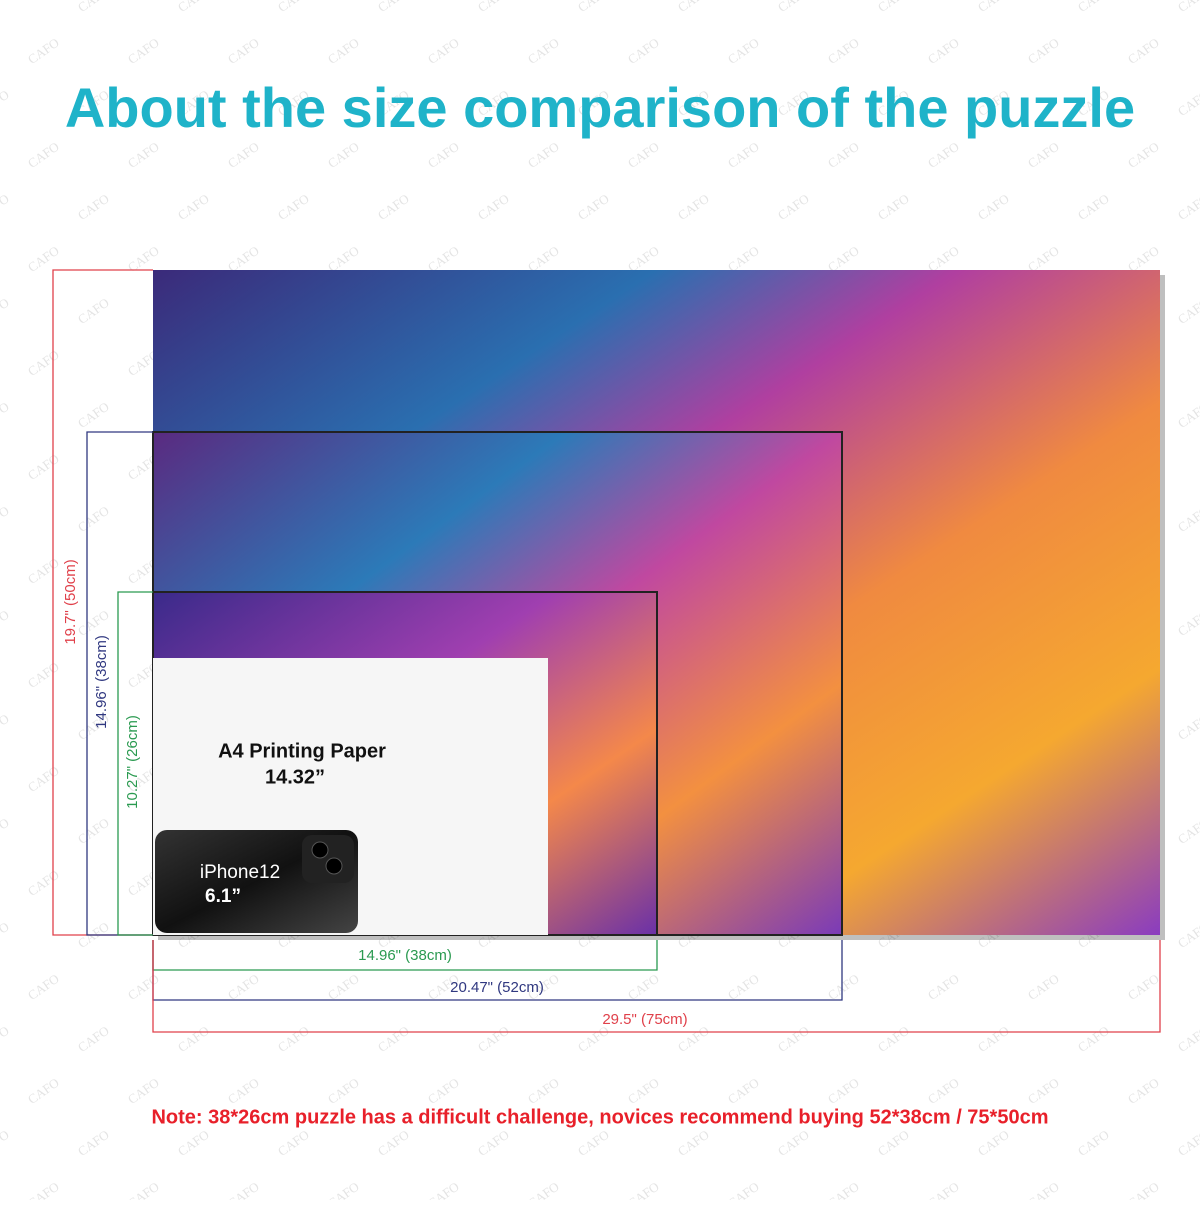 This screenshot has width=1200, height=1205. What do you see at coordinates (334, 866) in the screenshot?
I see `lens` at bounding box center [334, 866].